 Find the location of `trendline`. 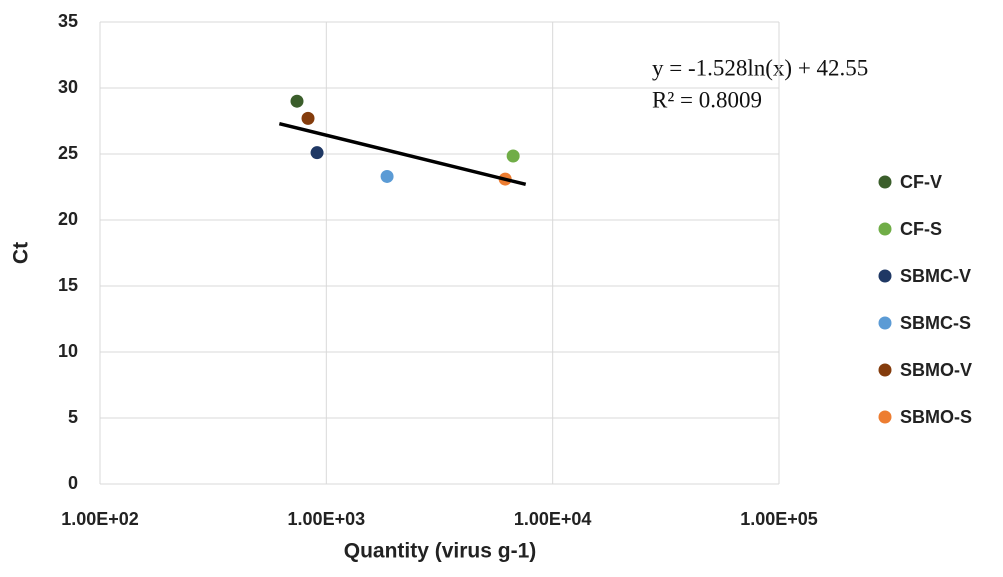

trendline is located at coordinates (402, 154).